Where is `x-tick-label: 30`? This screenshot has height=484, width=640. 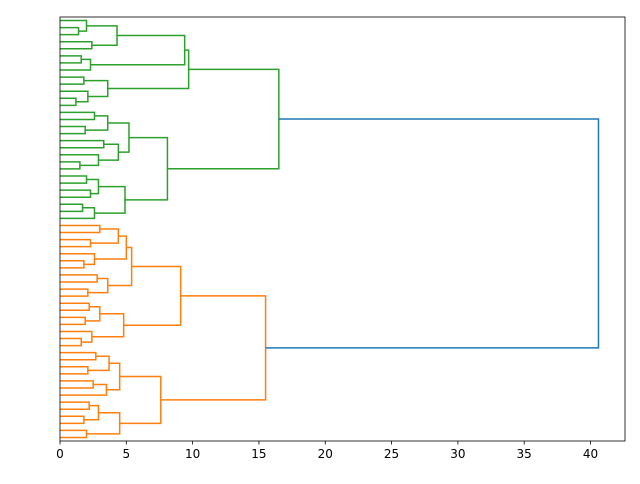
x-tick-label: 30 is located at coordinates (457, 454).